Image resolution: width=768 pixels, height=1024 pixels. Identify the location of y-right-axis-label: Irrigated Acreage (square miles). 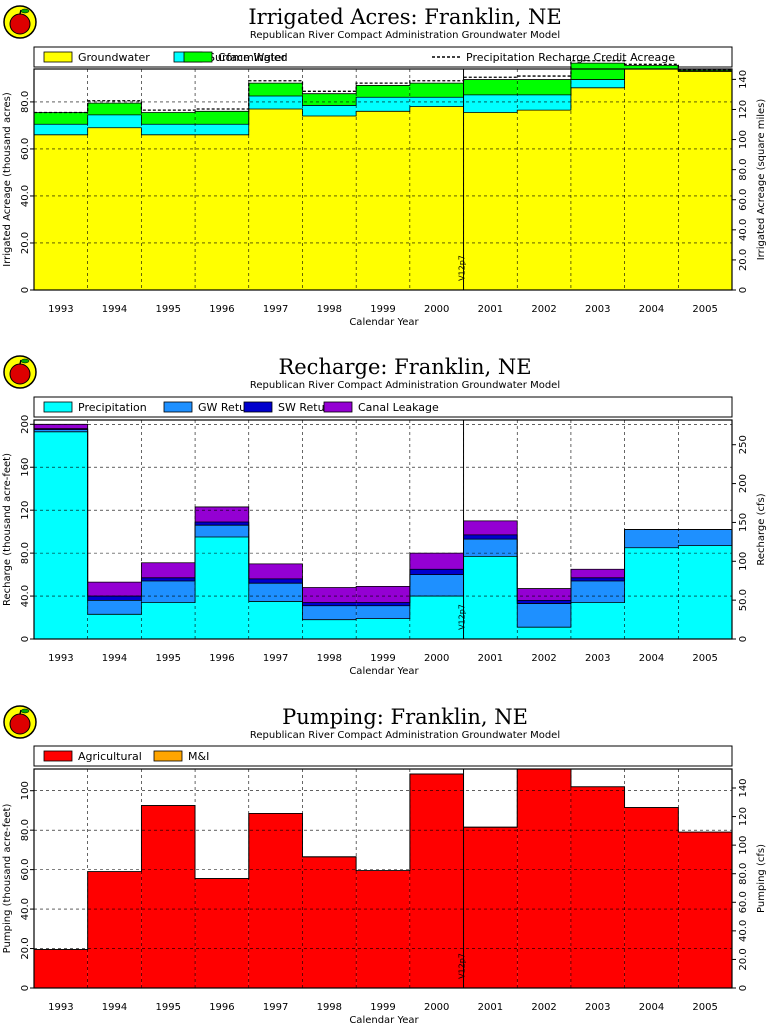
(761, 180).